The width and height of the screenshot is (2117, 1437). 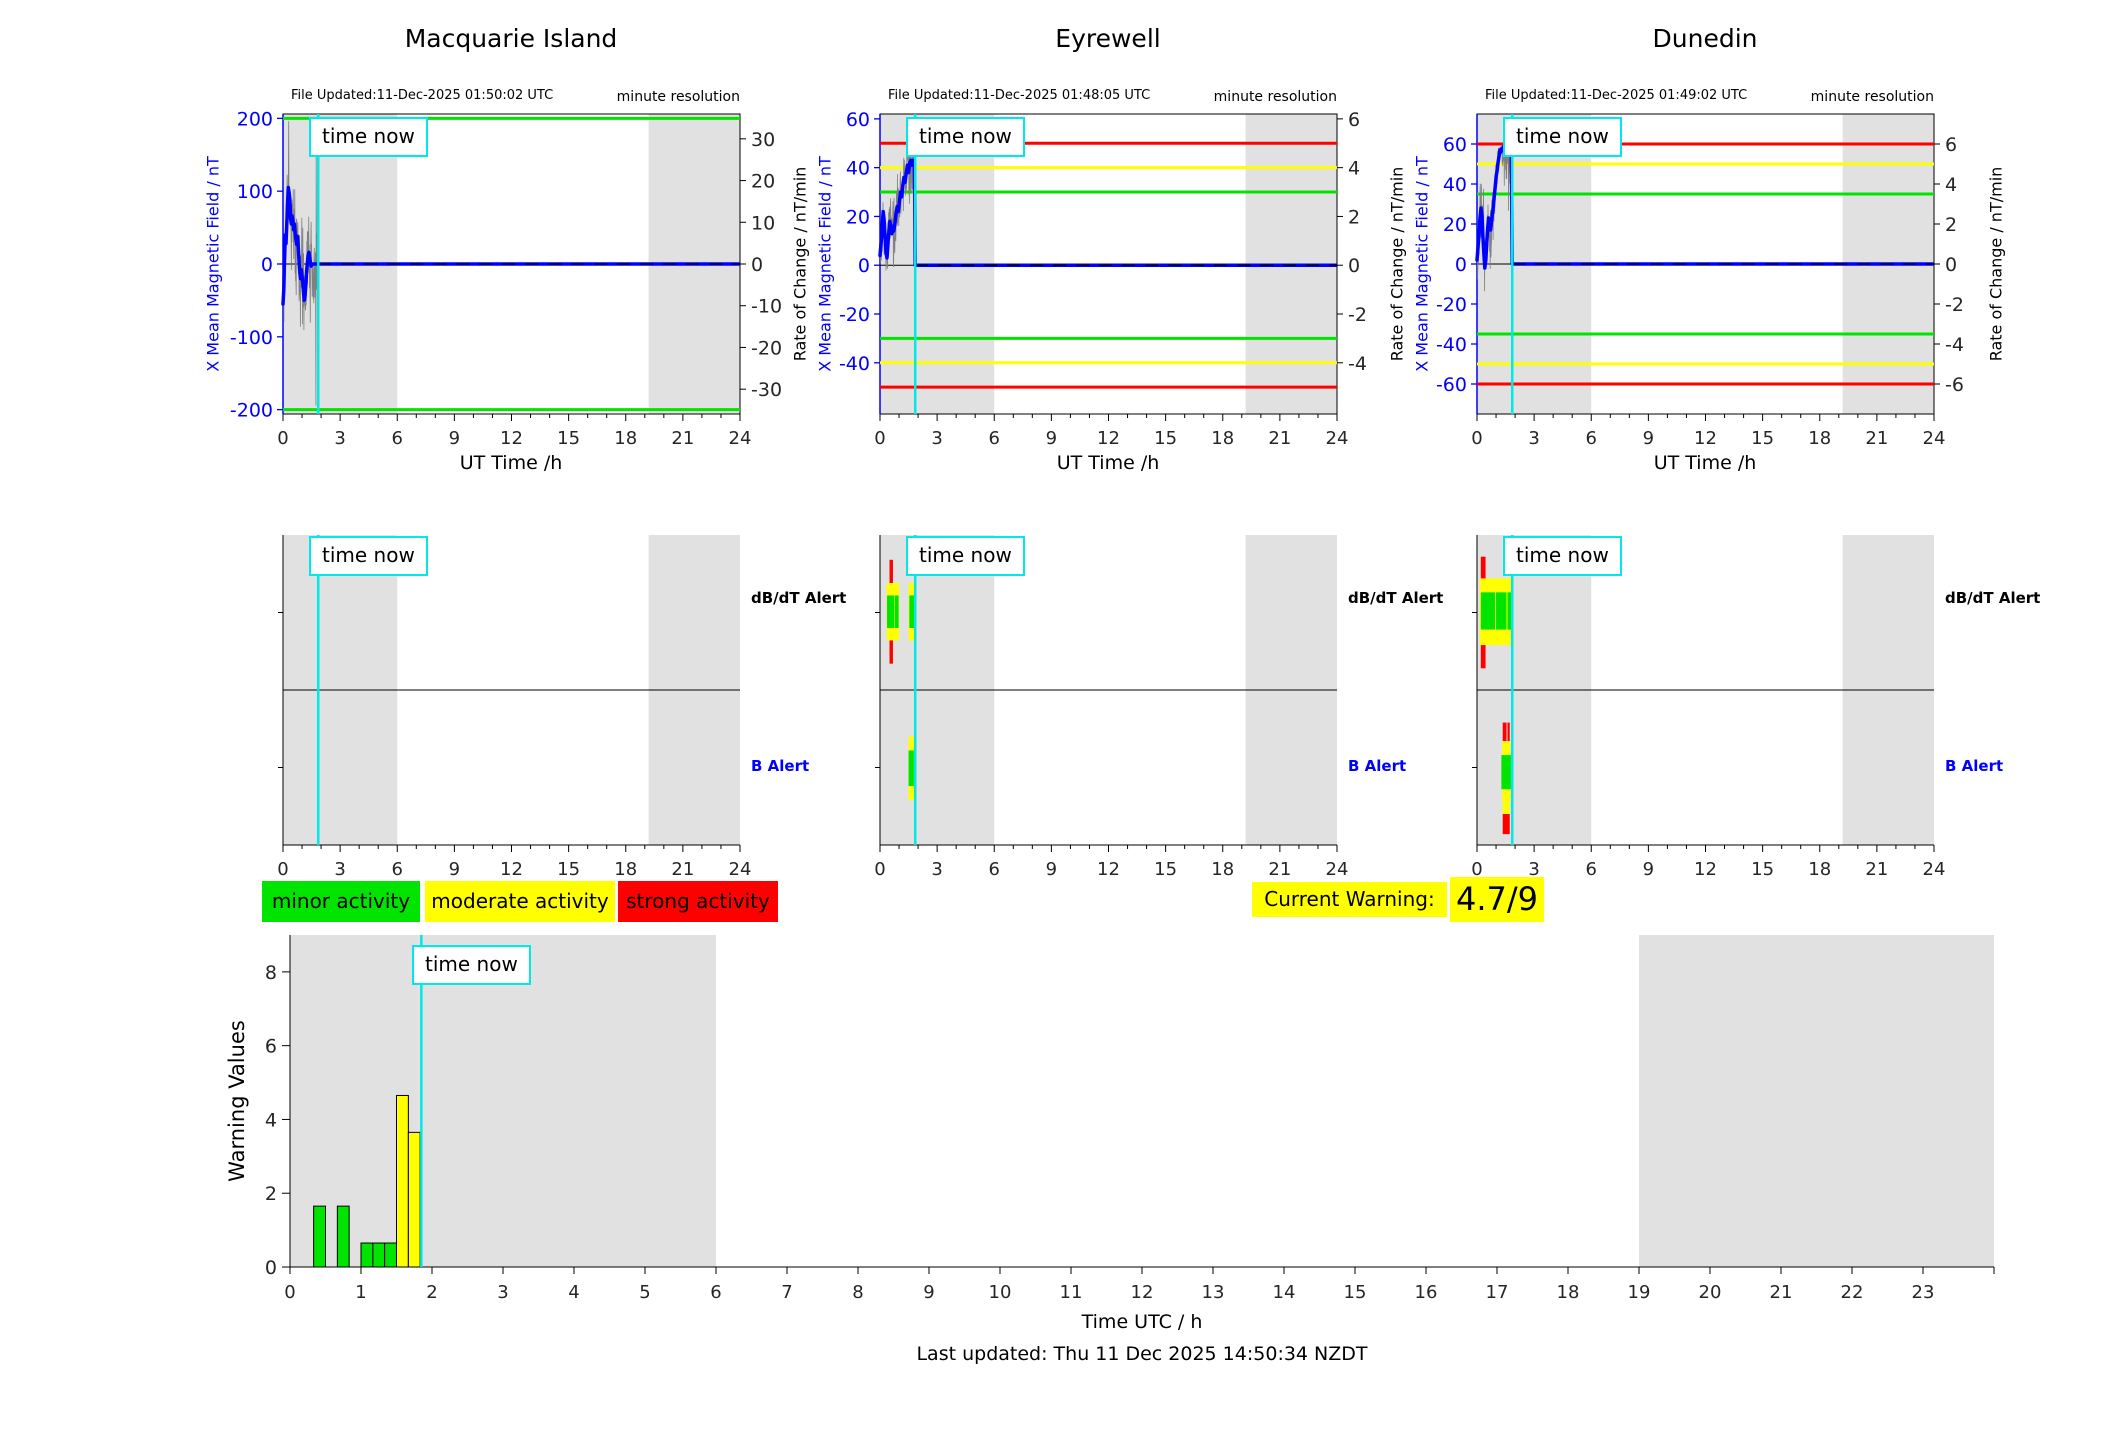 What do you see at coordinates (1426, 1292) in the screenshot?
I see `tick-label: 16` at bounding box center [1426, 1292].